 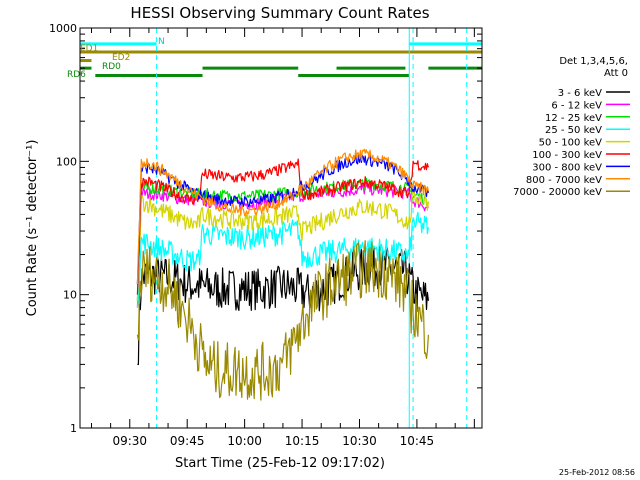 What do you see at coordinates (73, 428) in the screenshot?
I see `y-tick-label: 1` at bounding box center [73, 428].